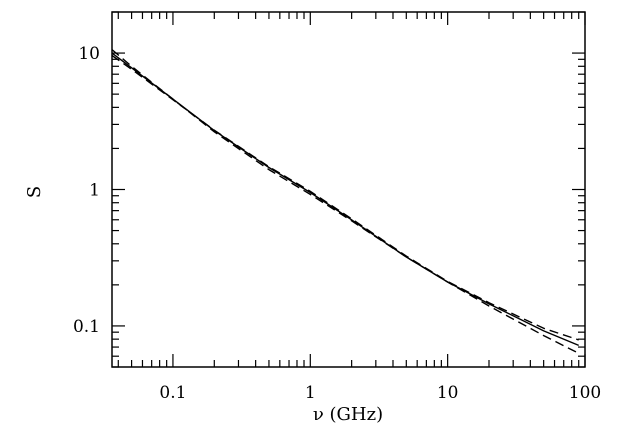  I want to click on x-axis-label: ν (GHz), so click(348, 414).